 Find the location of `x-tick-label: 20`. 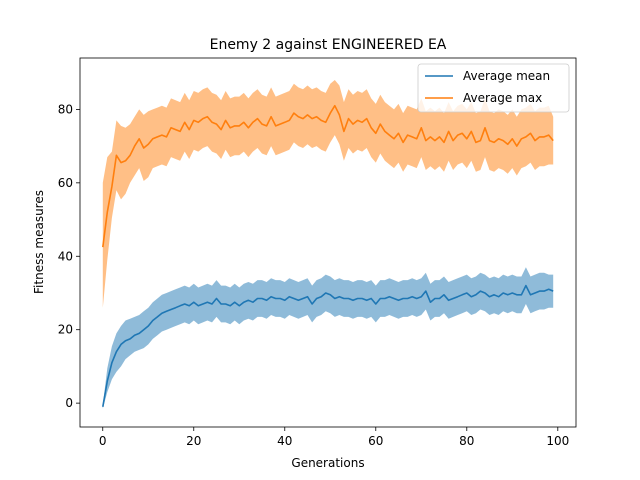

x-tick-label: 20 is located at coordinates (193, 441).